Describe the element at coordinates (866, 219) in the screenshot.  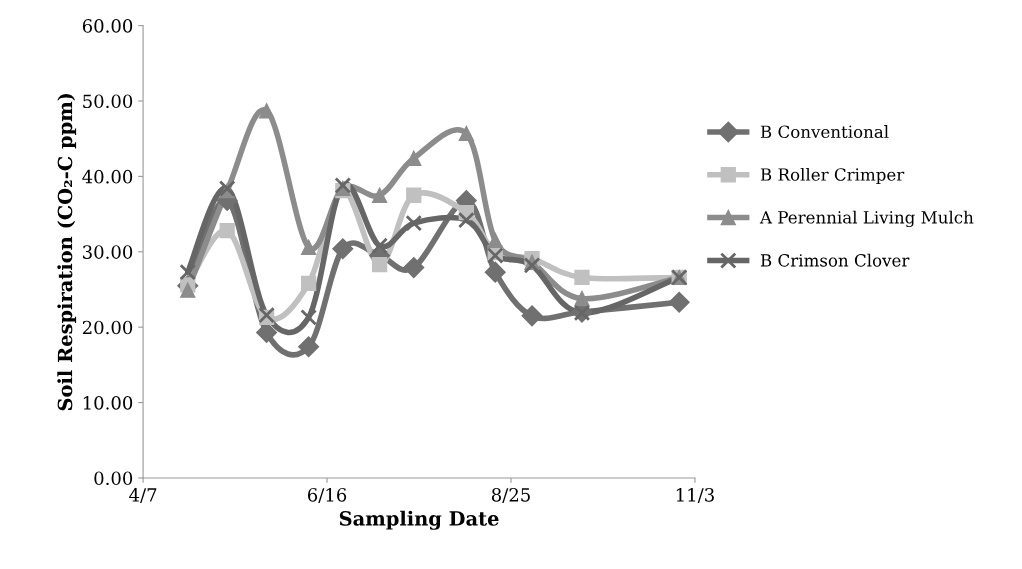
I see `legend-label: A Perennial Living Mulch` at that location.